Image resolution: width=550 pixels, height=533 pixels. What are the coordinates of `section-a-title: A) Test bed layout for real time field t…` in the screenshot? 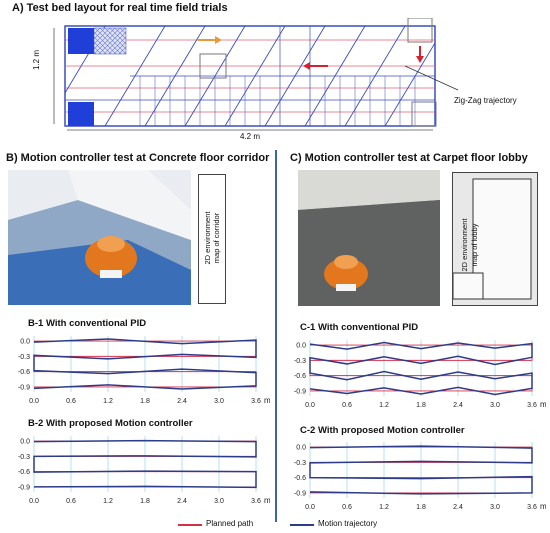 It's located at (120, 8).